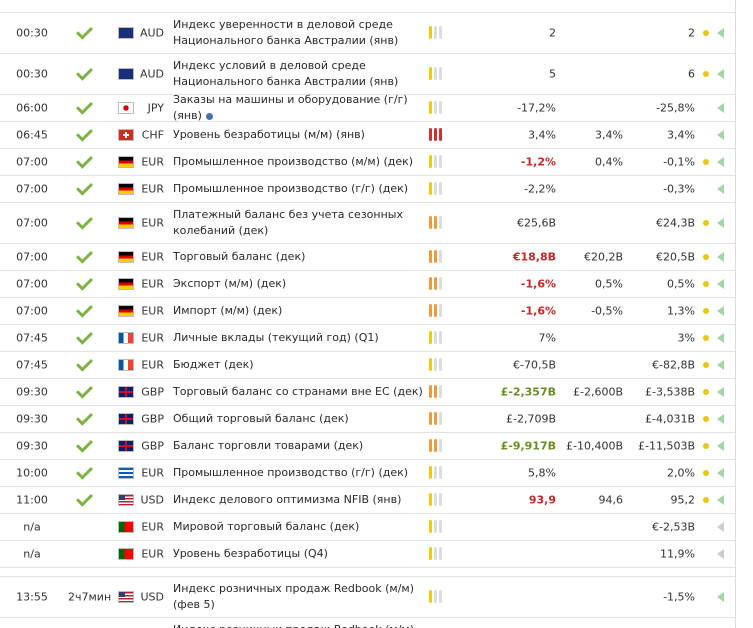  I want to click on event-text: Экспорт (м/м) (дек), so click(230, 283).